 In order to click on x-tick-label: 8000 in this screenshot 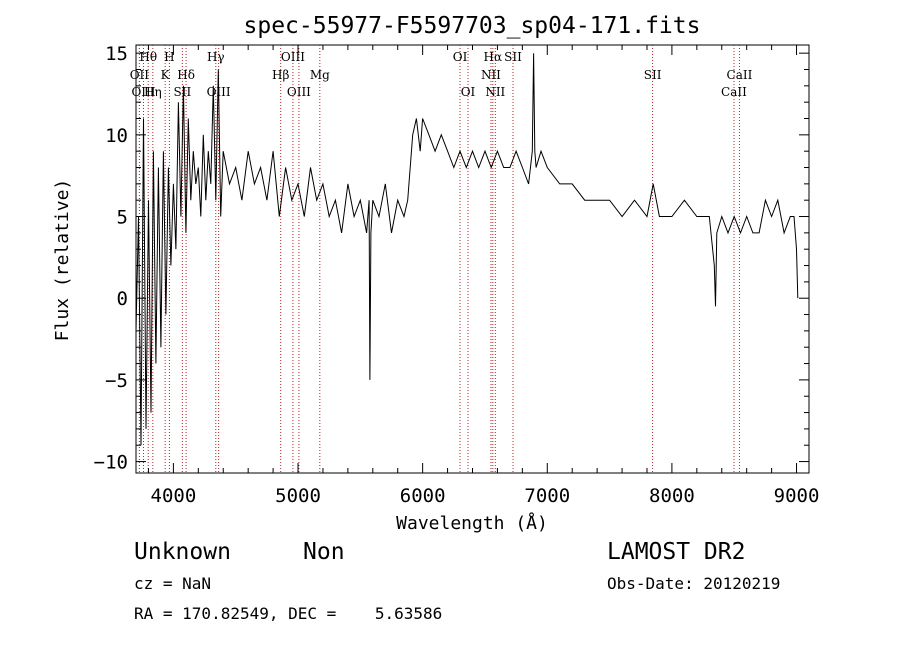, I will do `click(672, 496)`.